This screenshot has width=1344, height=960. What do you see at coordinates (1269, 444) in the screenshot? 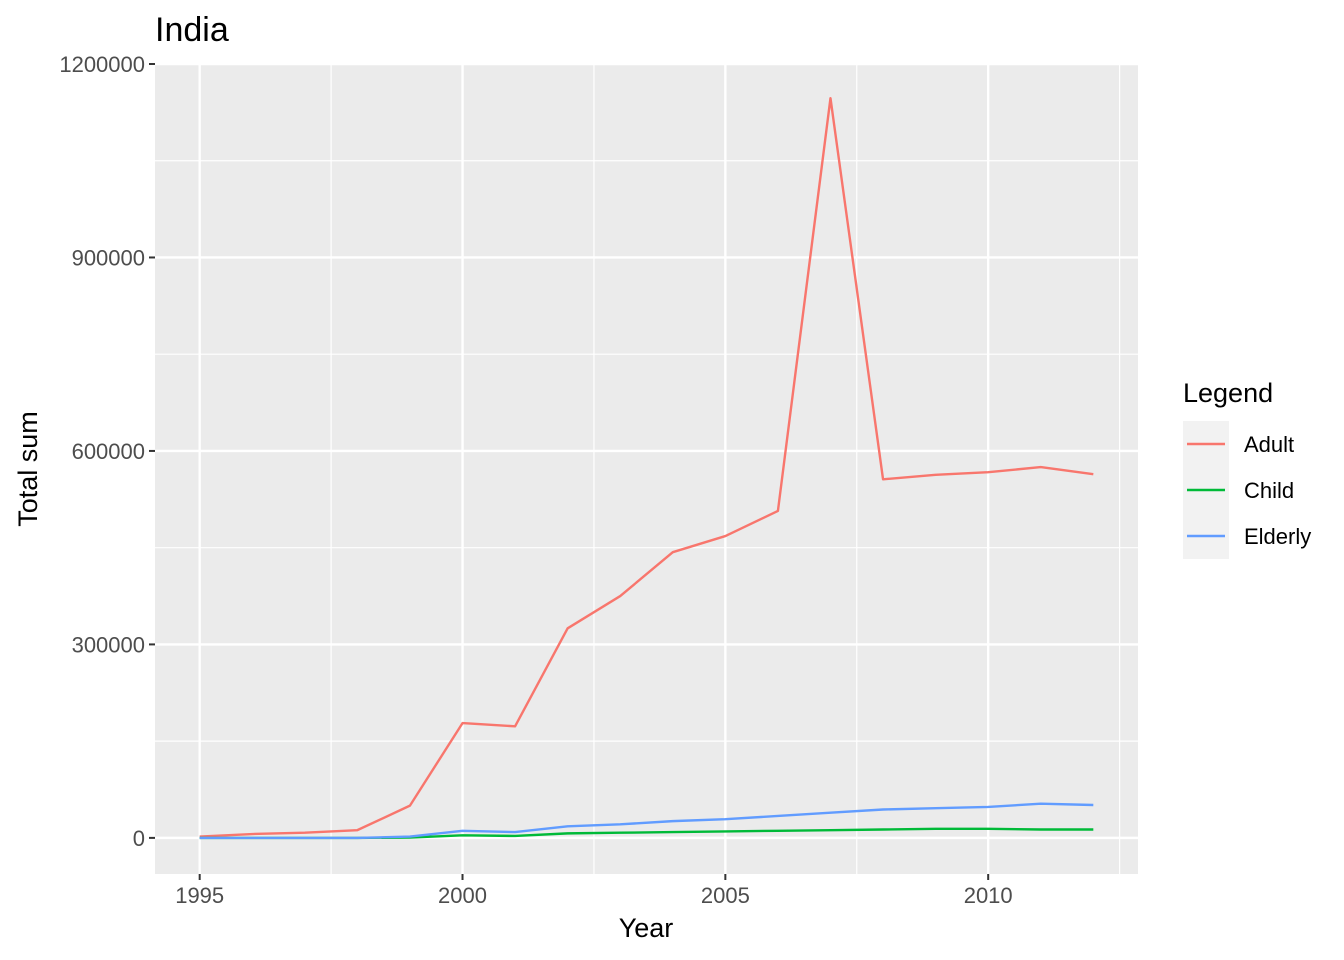
I see `legend-label: Adult` at bounding box center [1269, 444].